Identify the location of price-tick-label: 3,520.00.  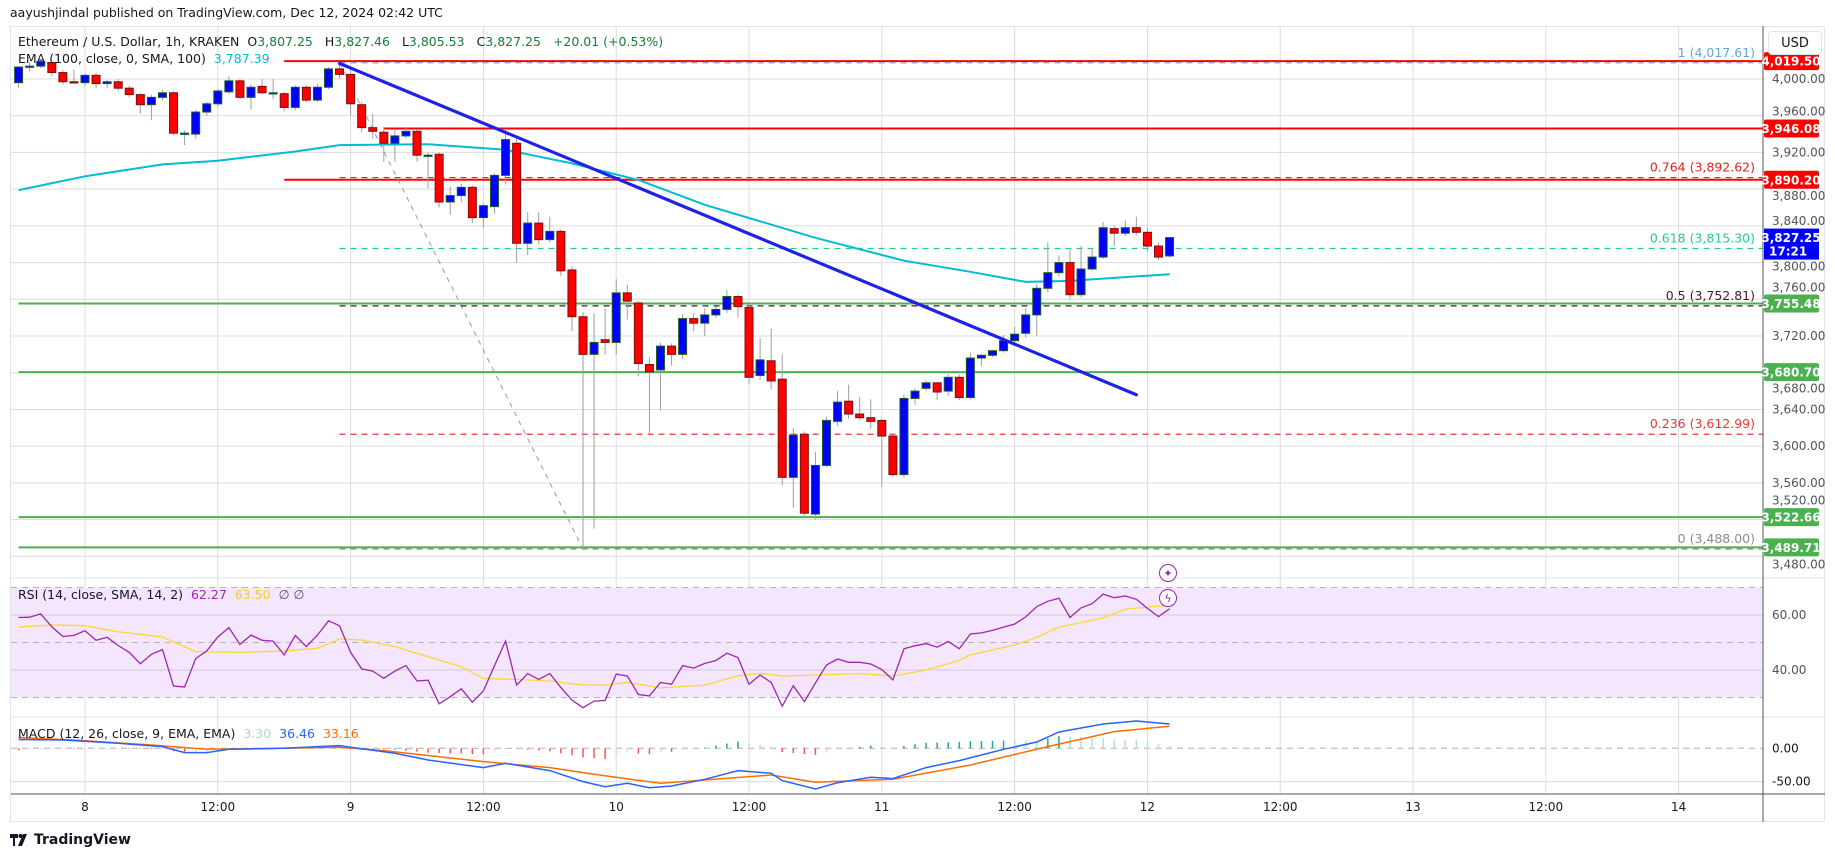
(1798, 501).